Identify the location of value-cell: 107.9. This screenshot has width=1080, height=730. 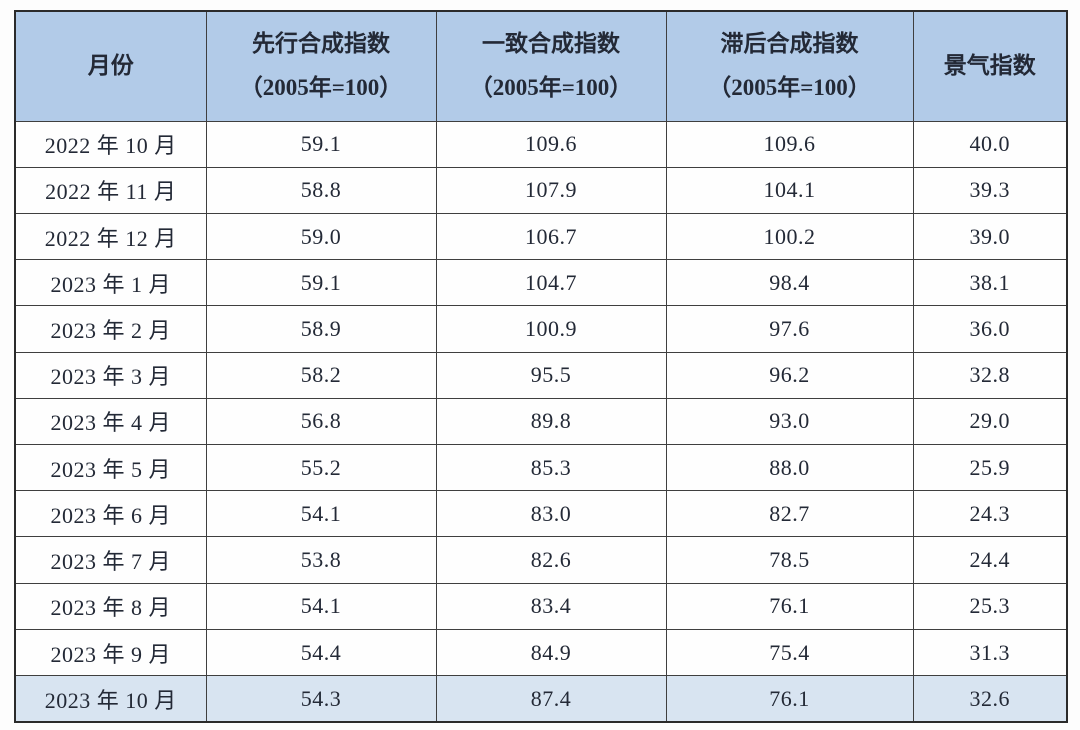
(551, 190).